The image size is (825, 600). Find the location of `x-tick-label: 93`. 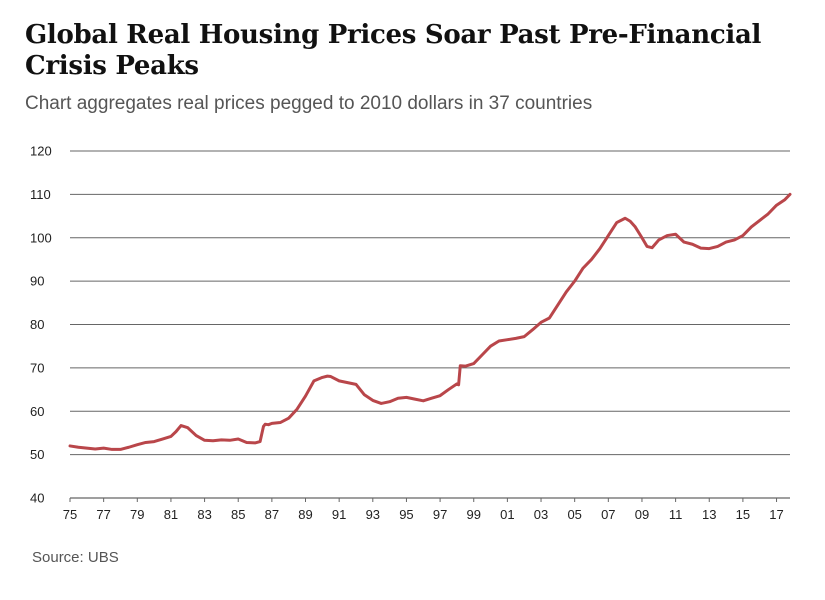

x-tick-label: 93 is located at coordinates (373, 514).